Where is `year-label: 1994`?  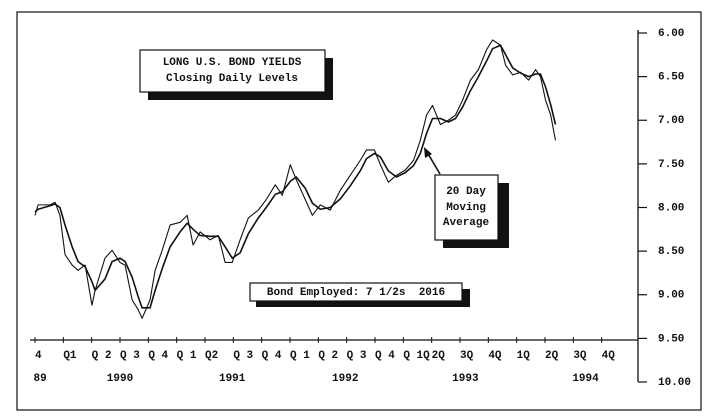
year-label: 1994 is located at coordinates (585, 379).